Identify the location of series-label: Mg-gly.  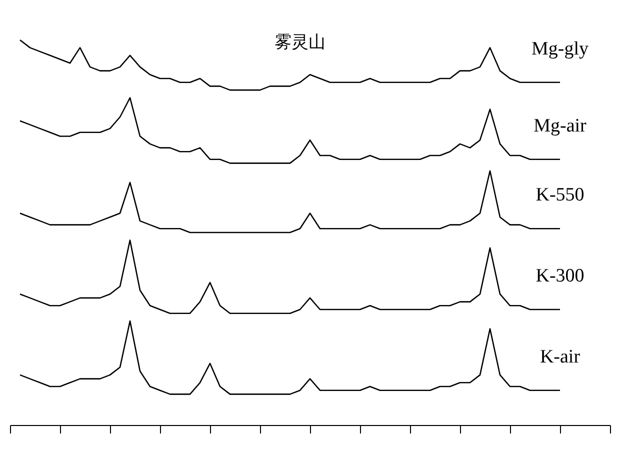
(560, 49).